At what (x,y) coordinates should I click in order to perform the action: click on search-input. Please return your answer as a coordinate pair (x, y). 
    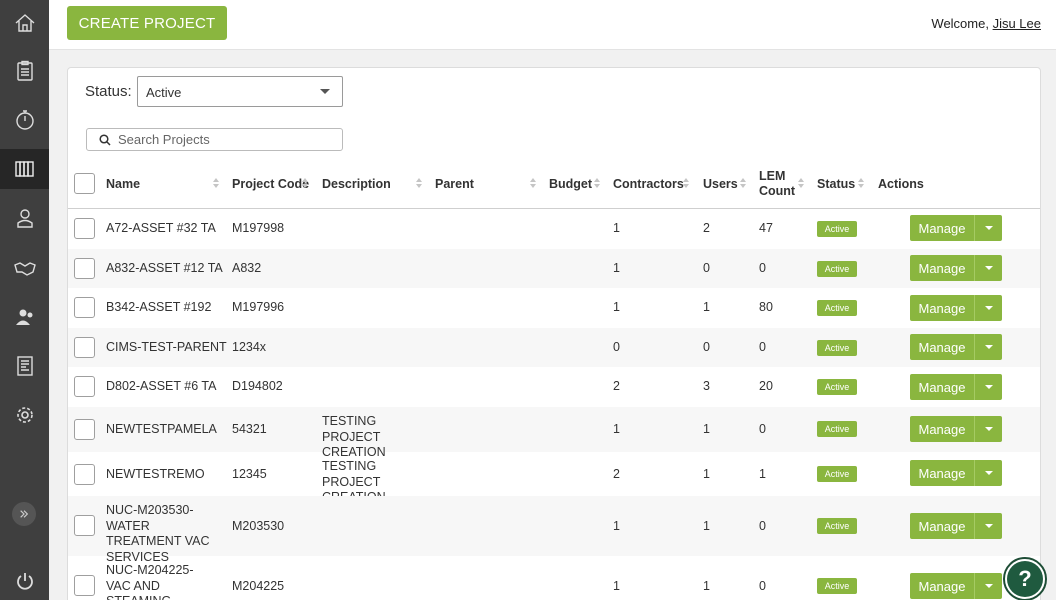
    Looking at the image, I should click on (228, 139).